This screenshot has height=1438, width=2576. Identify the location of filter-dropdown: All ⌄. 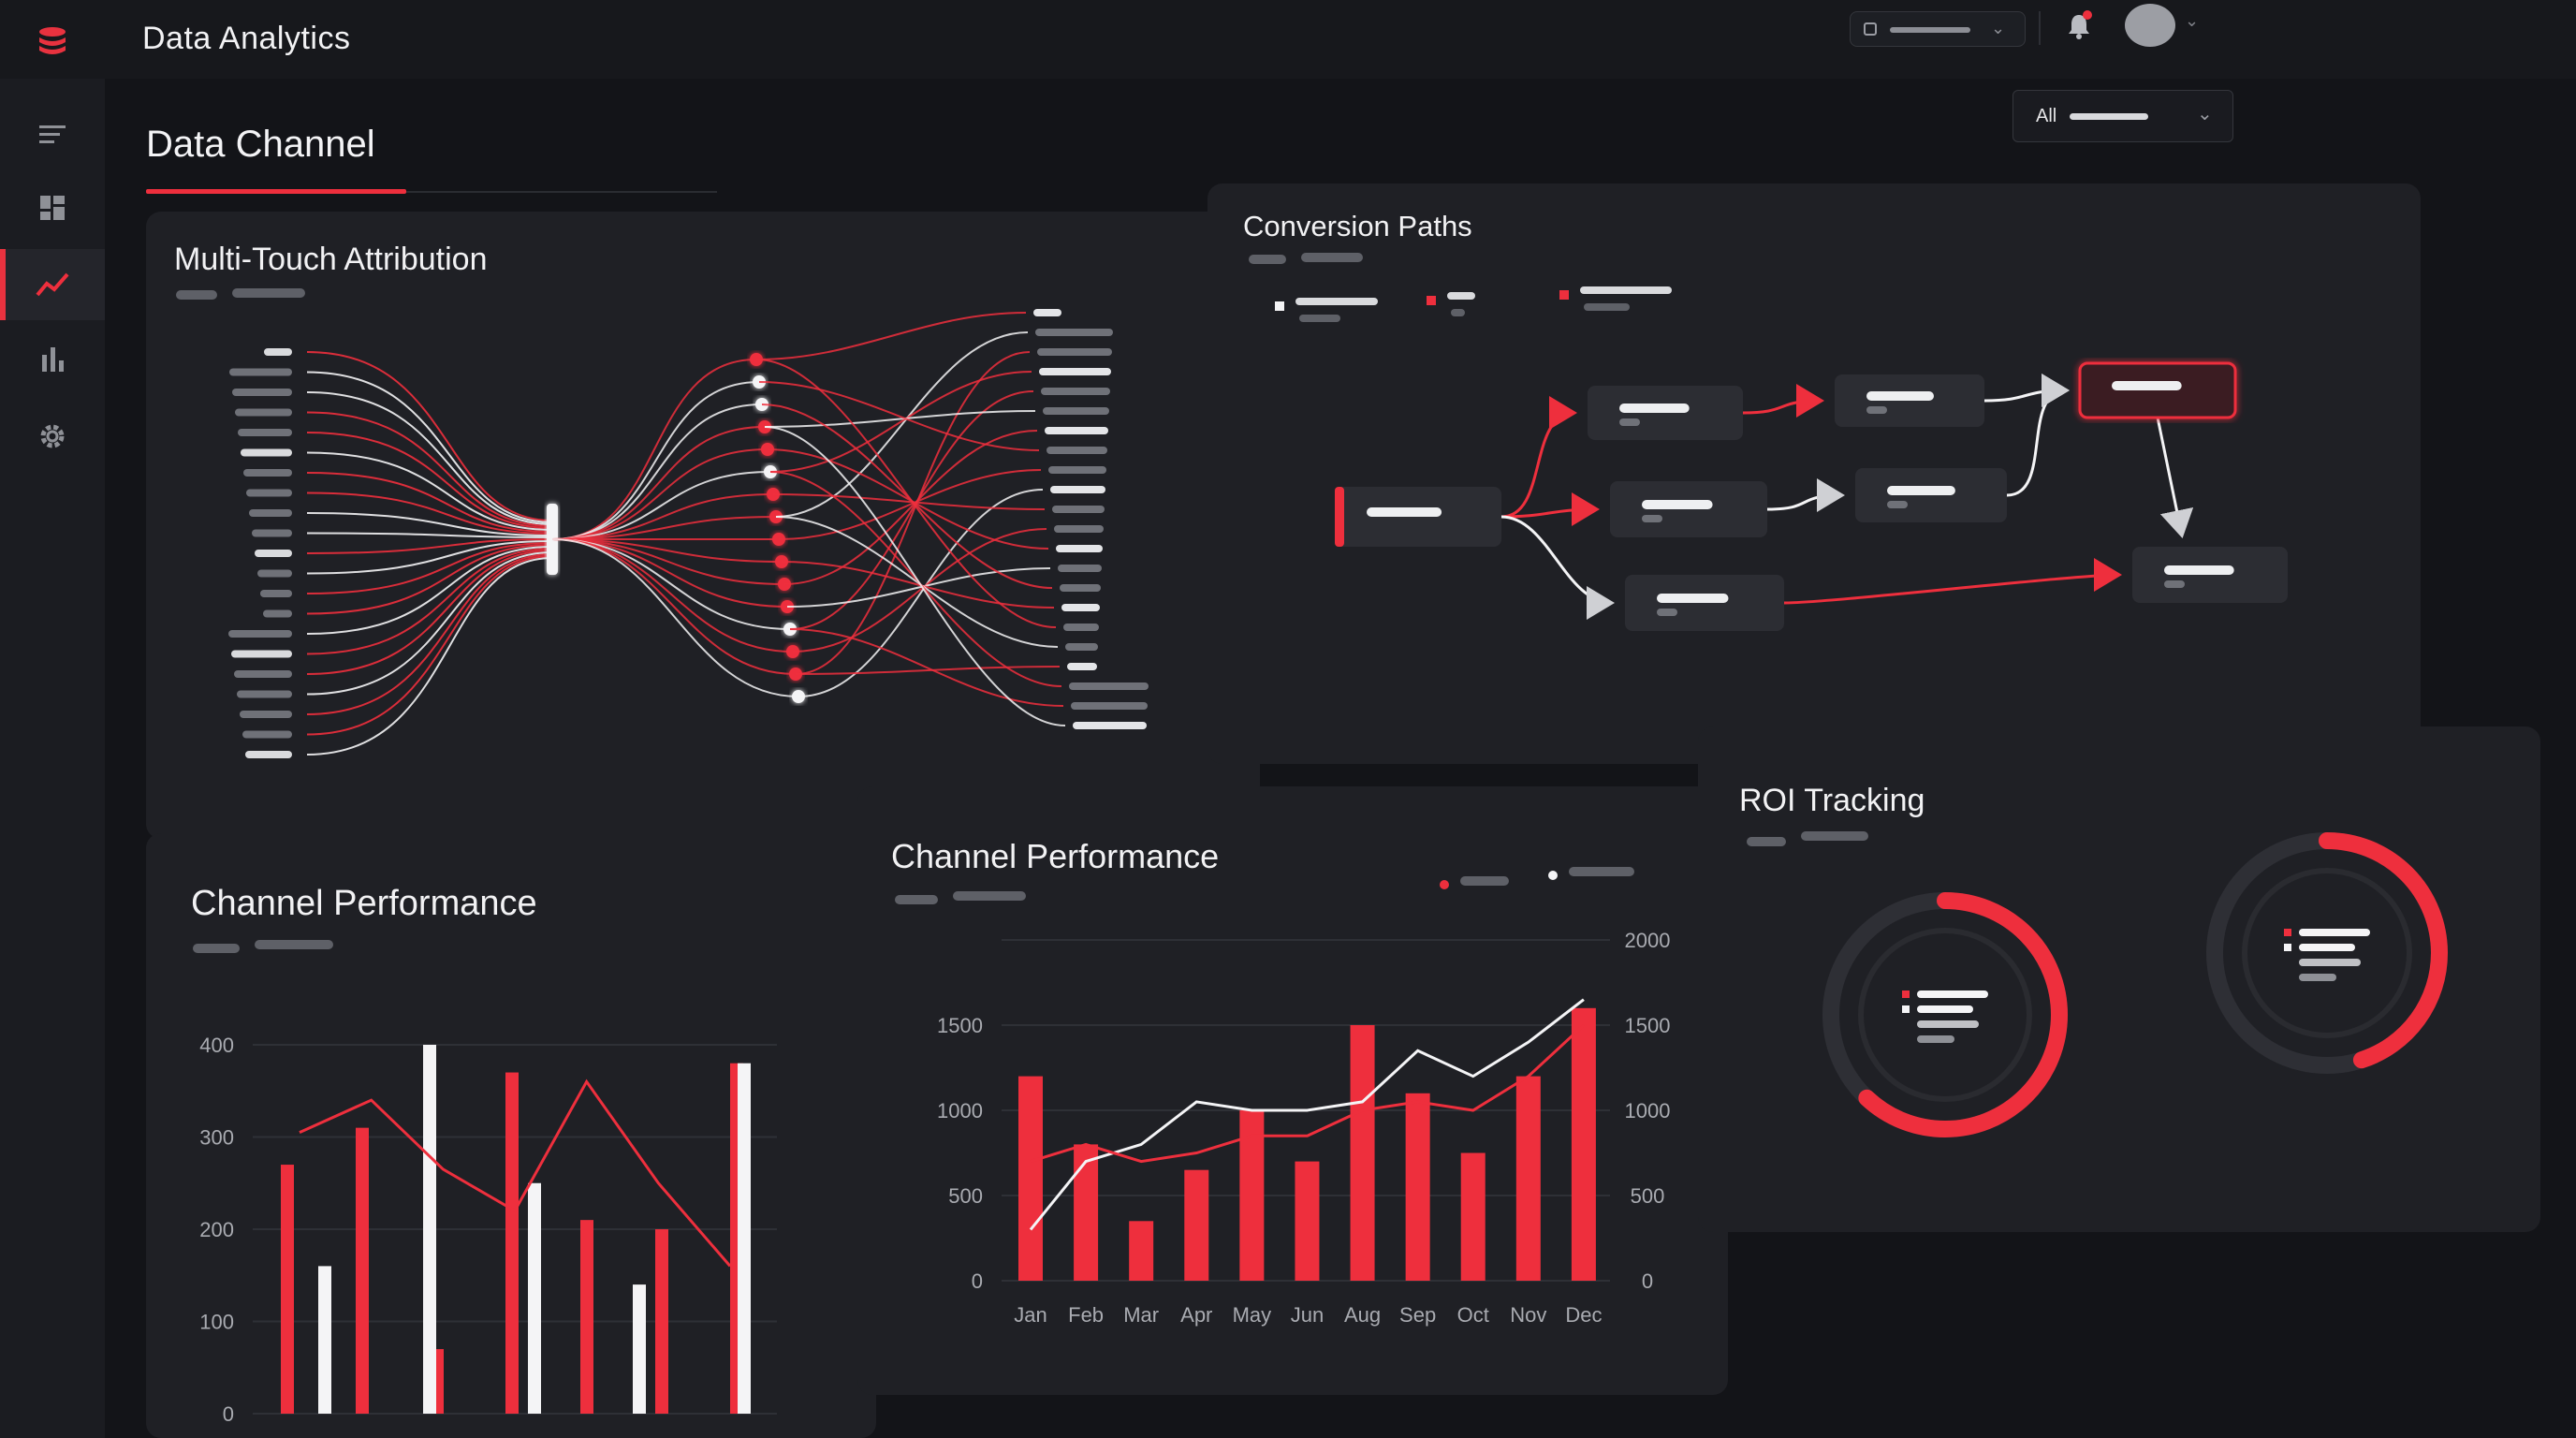
(2122, 116).